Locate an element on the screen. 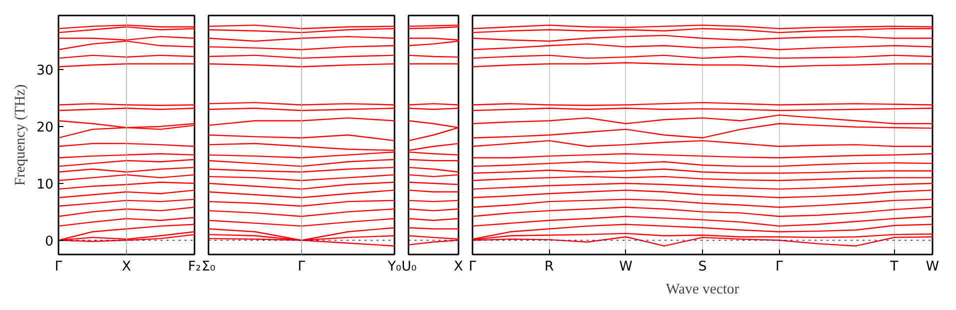 The image size is (956, 310). x-tick-label: R is located at coordinates (549, 267).